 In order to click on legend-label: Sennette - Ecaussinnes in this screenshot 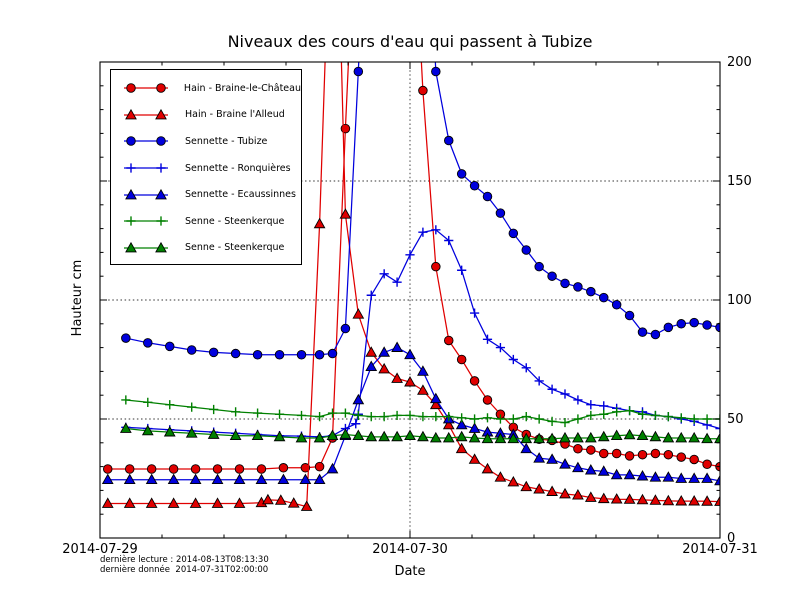, I will do `click(240, 195)`.